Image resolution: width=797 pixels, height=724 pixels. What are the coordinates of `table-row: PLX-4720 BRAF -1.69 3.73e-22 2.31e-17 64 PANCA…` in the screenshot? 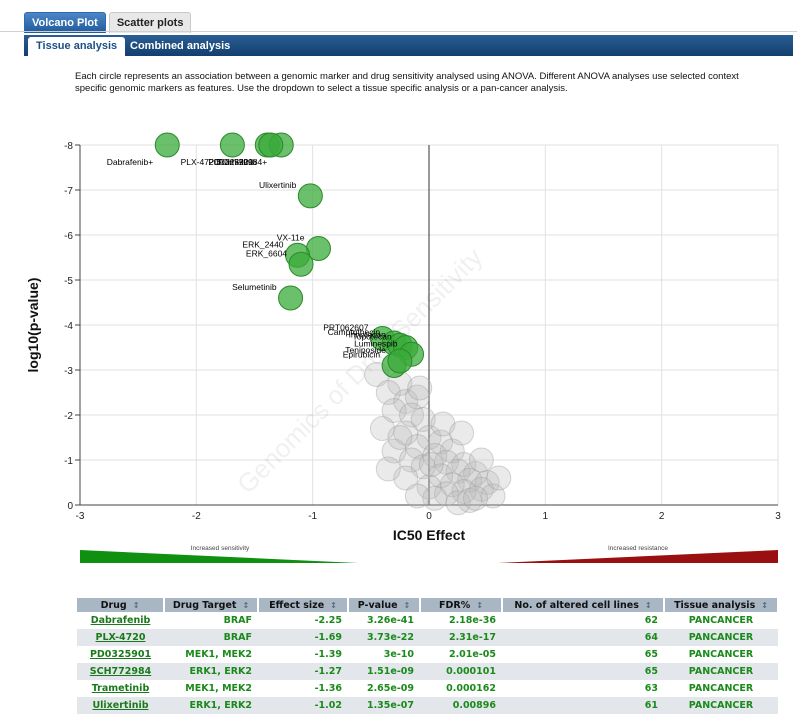 It's located at (427, 637).